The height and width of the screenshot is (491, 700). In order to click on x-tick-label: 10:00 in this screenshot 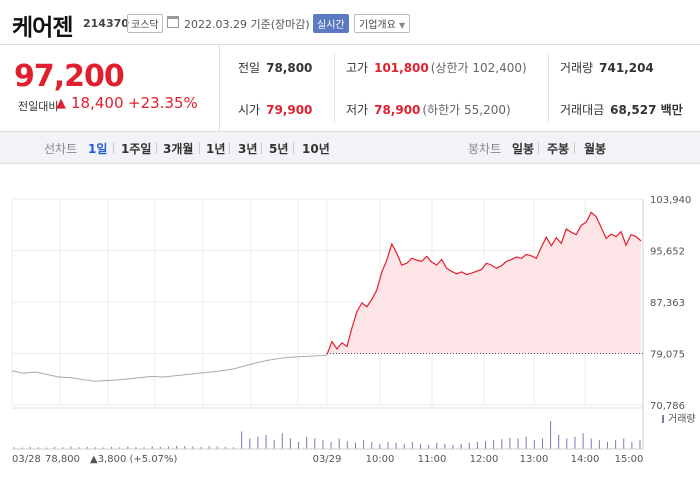, I will do `click(380, 459)`.